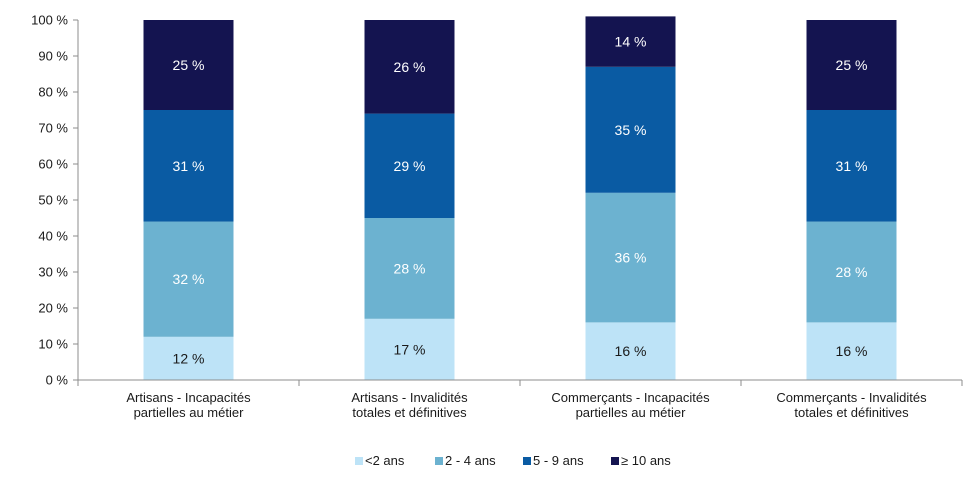  Describe the element at coordinates (558, 460) in the screenshot. I see `legend-label: 5 - 9 ans` at that location.